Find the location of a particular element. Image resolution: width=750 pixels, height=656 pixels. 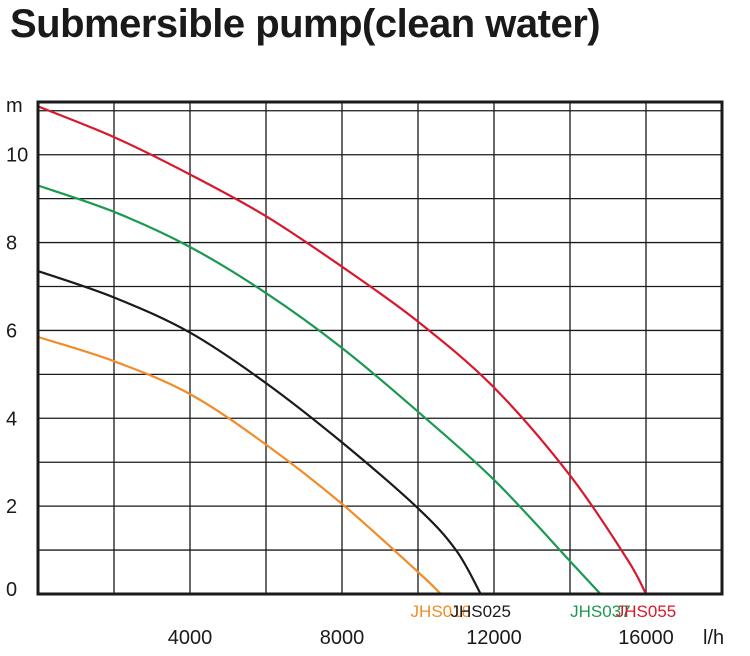

legend-jhs055: JHS055 is located at coordinates (646, 611).